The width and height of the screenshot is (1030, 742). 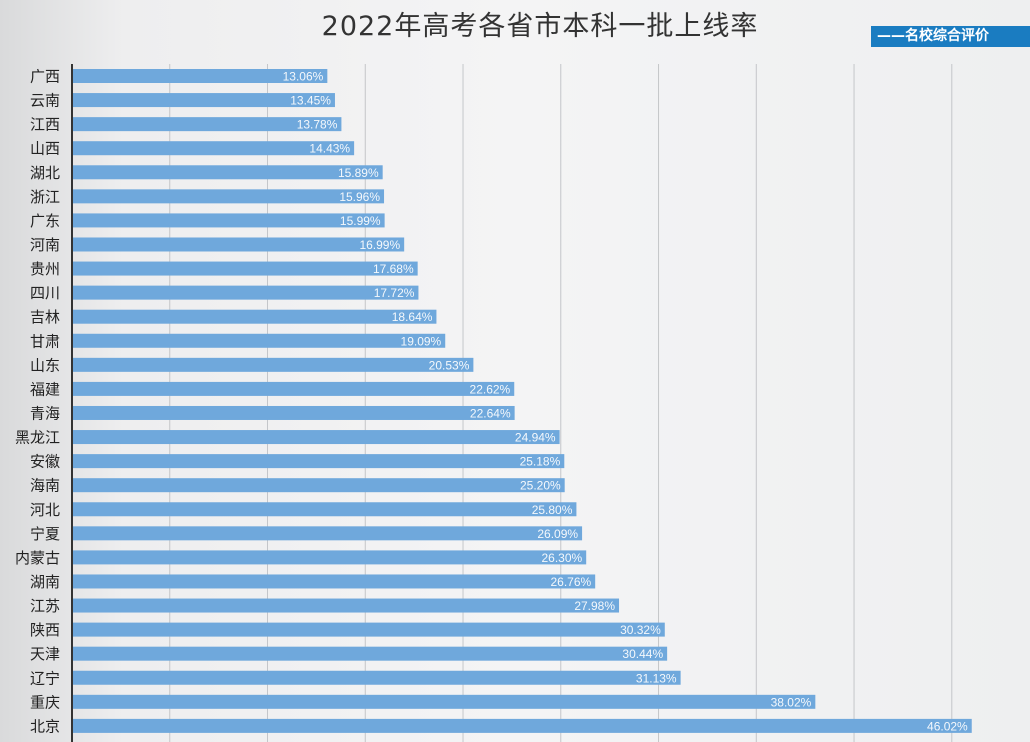 I want to click on data-label: 14.43%, so click(x=329, y=149).